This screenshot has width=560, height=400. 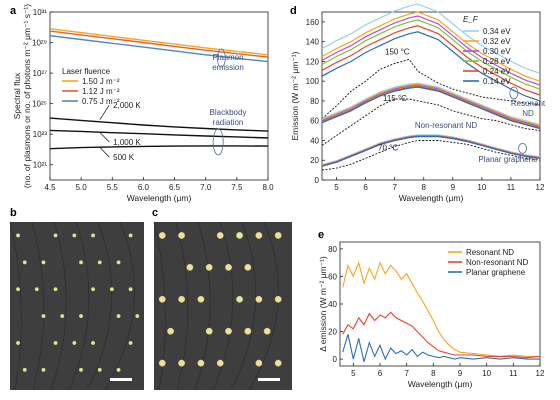 I want to click on y-axis-label: Emission (W m⁻² μm⁻¹), so click(x=295, y=95).